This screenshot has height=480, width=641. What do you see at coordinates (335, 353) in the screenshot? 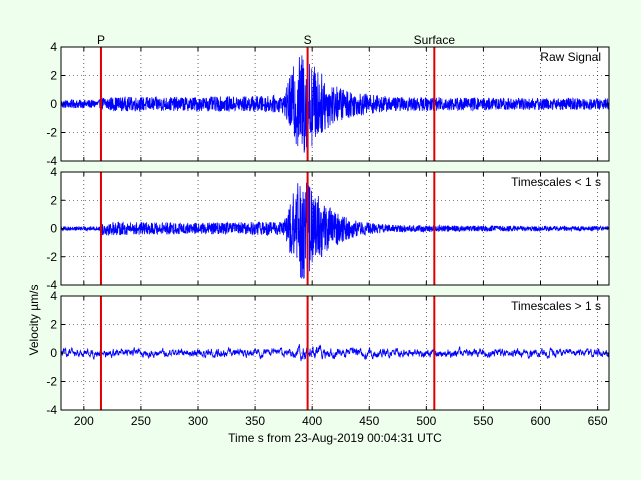
I see `signal-trace` at bounding box center [335, 353].